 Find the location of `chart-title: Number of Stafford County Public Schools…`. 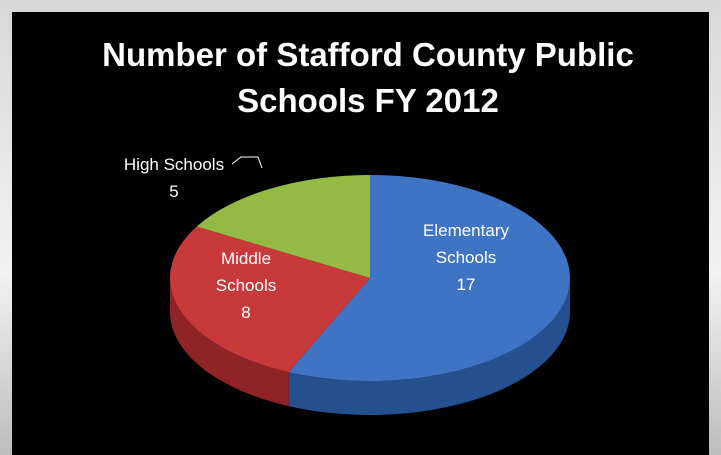

chart-title: Number of Stafford County Public Schools… is located at coordinates (368, 77).